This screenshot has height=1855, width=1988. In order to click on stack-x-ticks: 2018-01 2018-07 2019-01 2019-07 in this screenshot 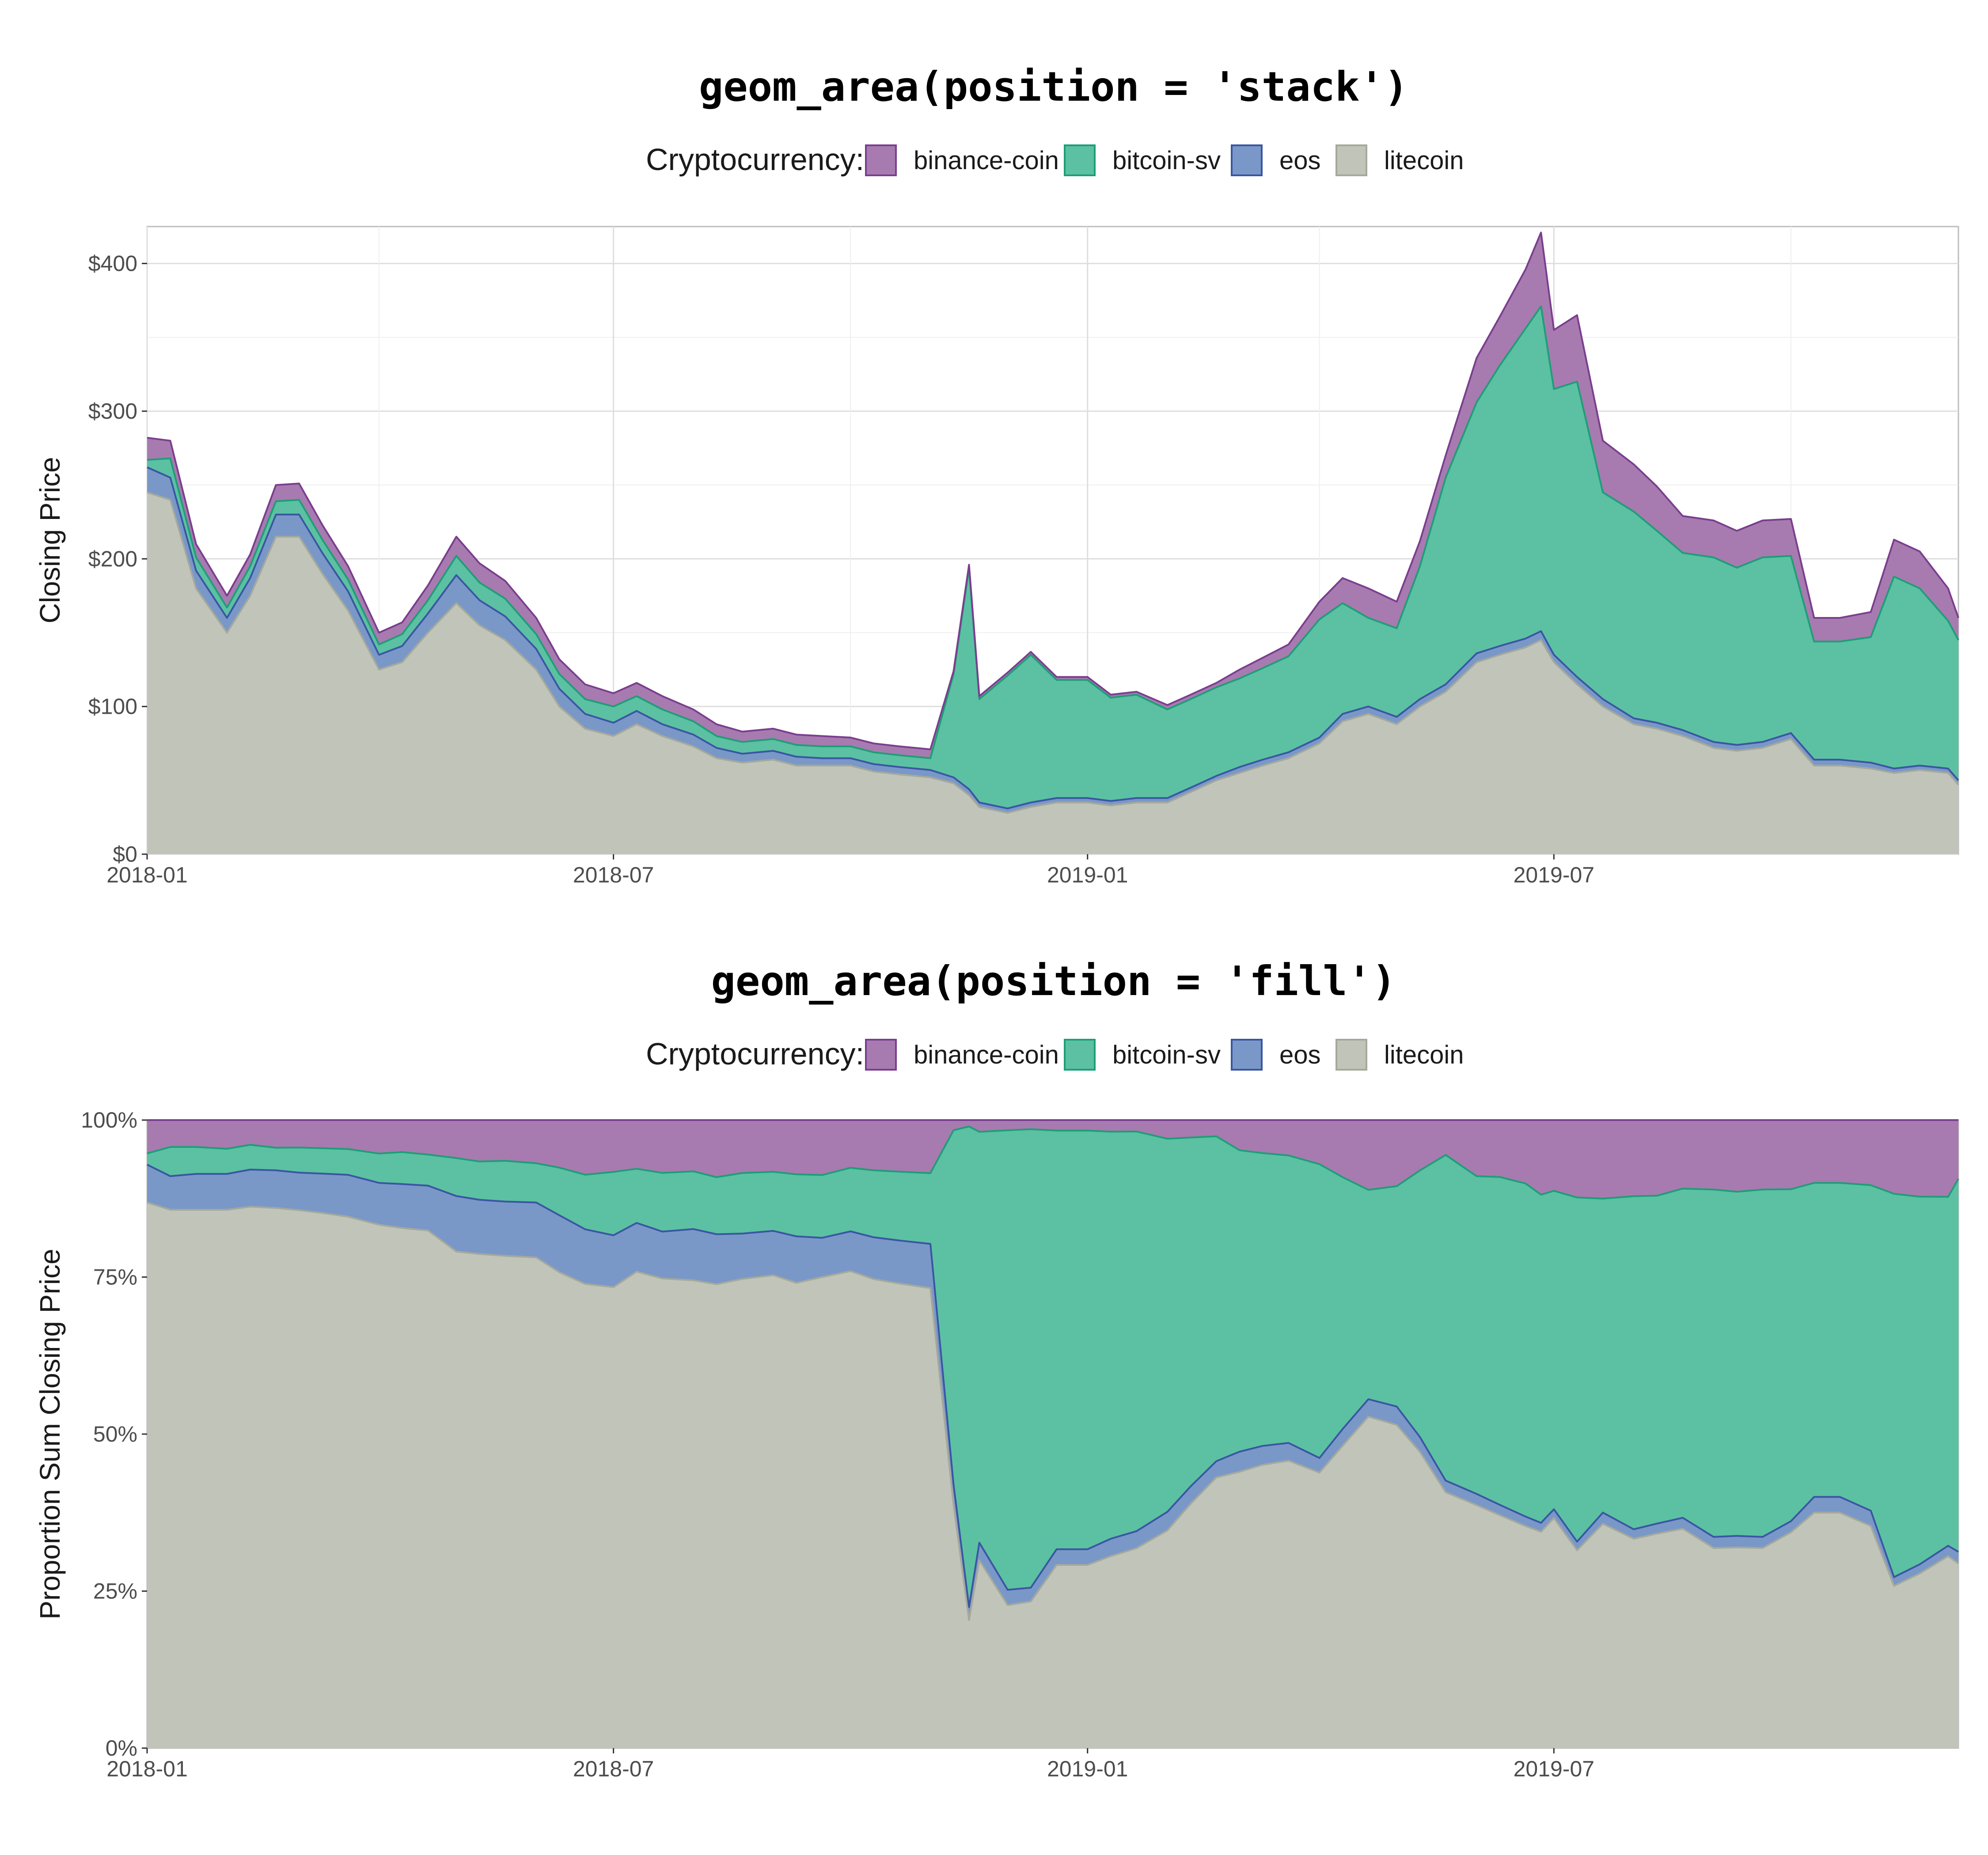, I will do `click(850, 870)`.